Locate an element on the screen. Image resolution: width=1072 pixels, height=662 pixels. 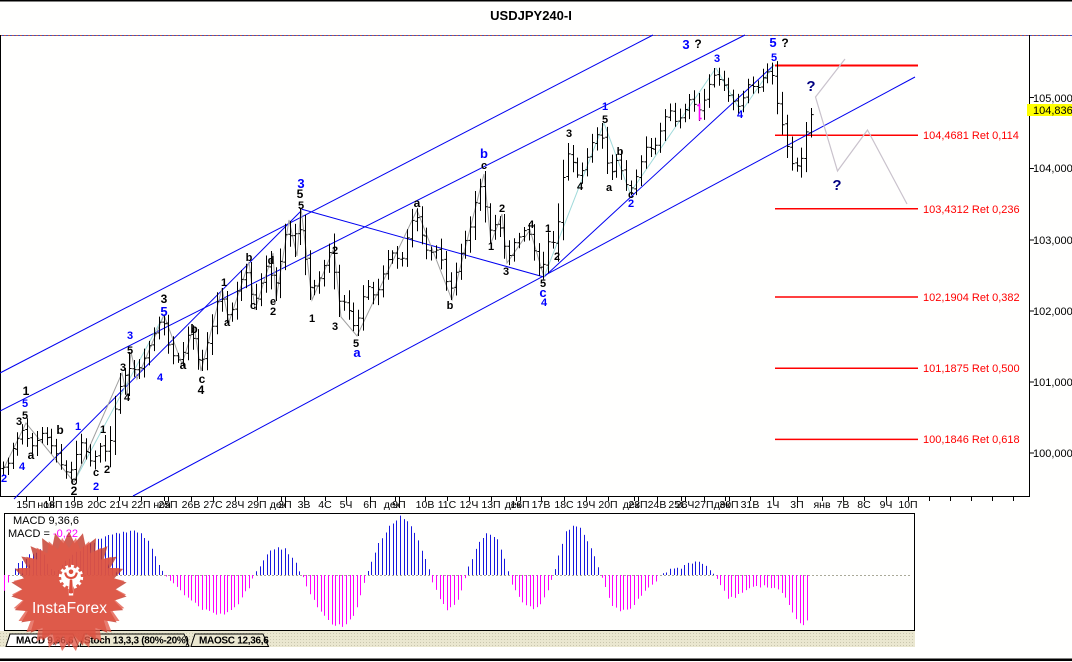
svg-text: 9Ч is located at coordinates (886, 505).